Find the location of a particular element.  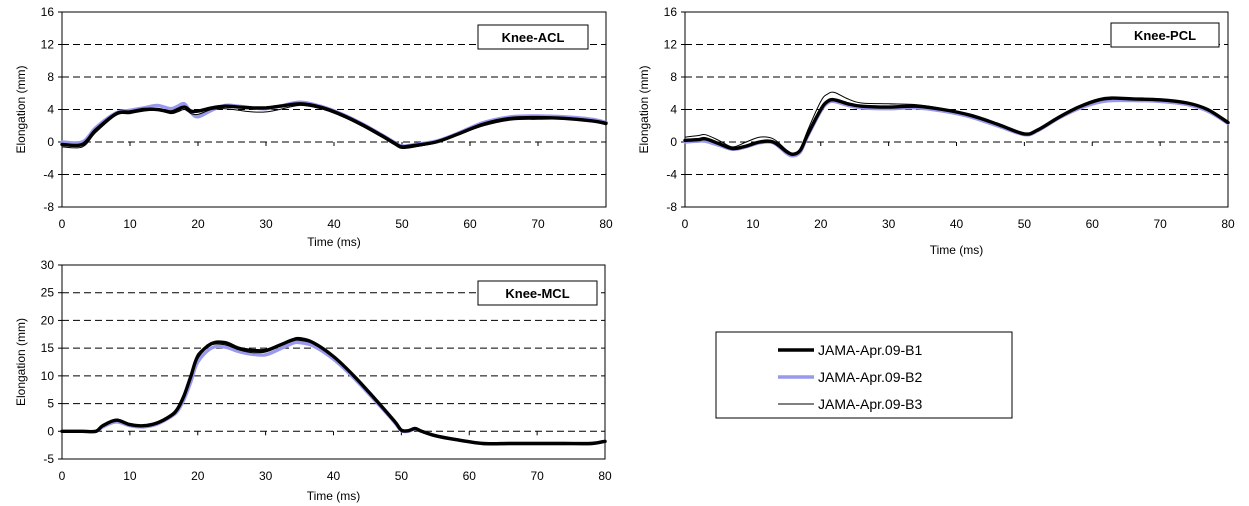

y-tick-label: 5 is located at coordinates (50, 404).